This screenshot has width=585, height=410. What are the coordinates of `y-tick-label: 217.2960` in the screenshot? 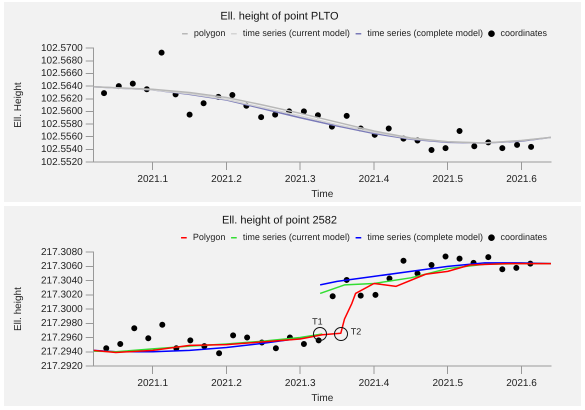 It's located at (62, 338).